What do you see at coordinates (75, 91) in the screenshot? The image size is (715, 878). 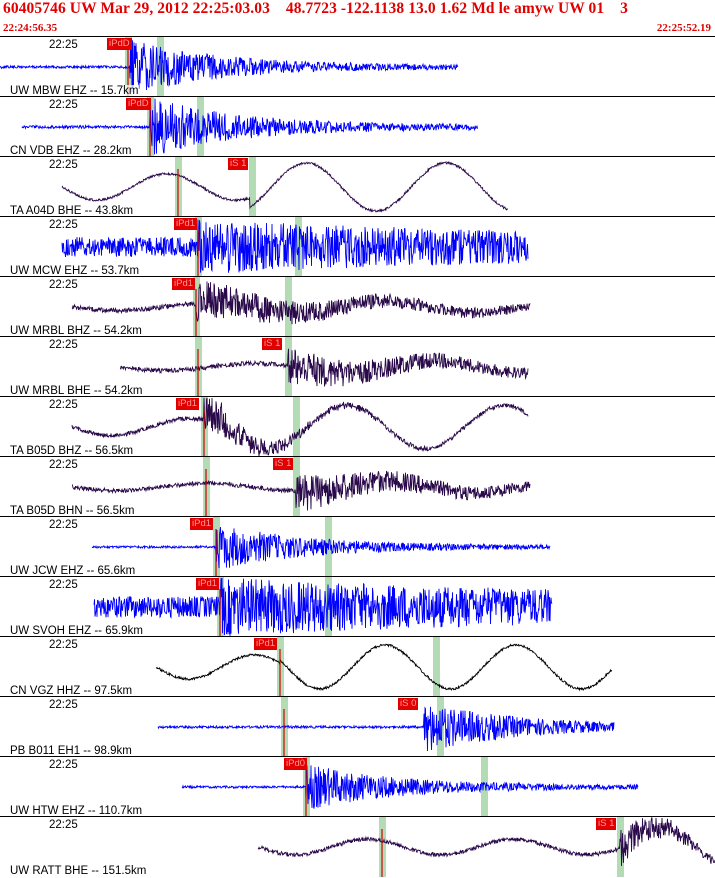 I see `station-channel-label: UW MBW EHZ -- 15.7km` at bounding box center [75, 91].